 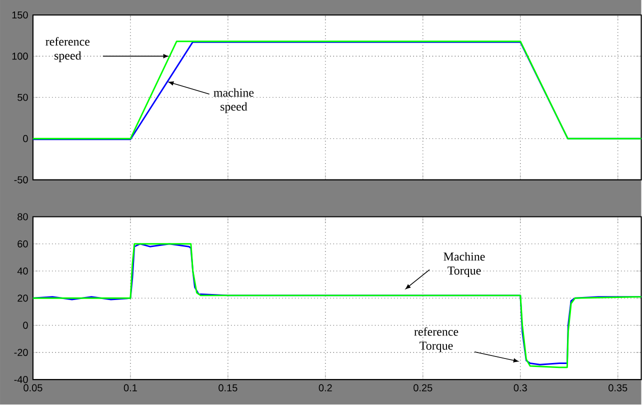 I want to click on y-tick-label: -20, so click(x=21, y=352).